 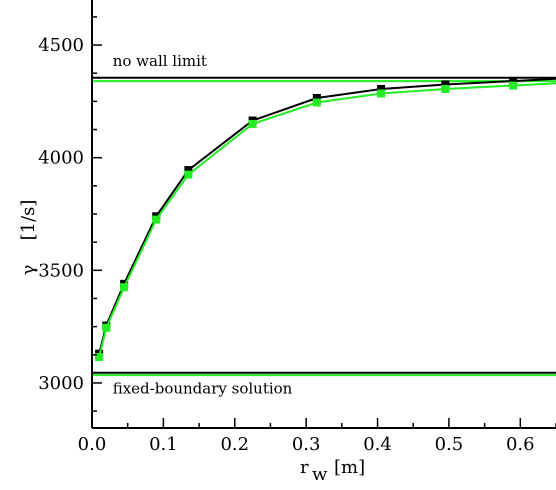 What do you see at coordinates (377, 444) in the screenshot?
I see `x-tick-label-4: 0.4` at bounding box center [377, 444].